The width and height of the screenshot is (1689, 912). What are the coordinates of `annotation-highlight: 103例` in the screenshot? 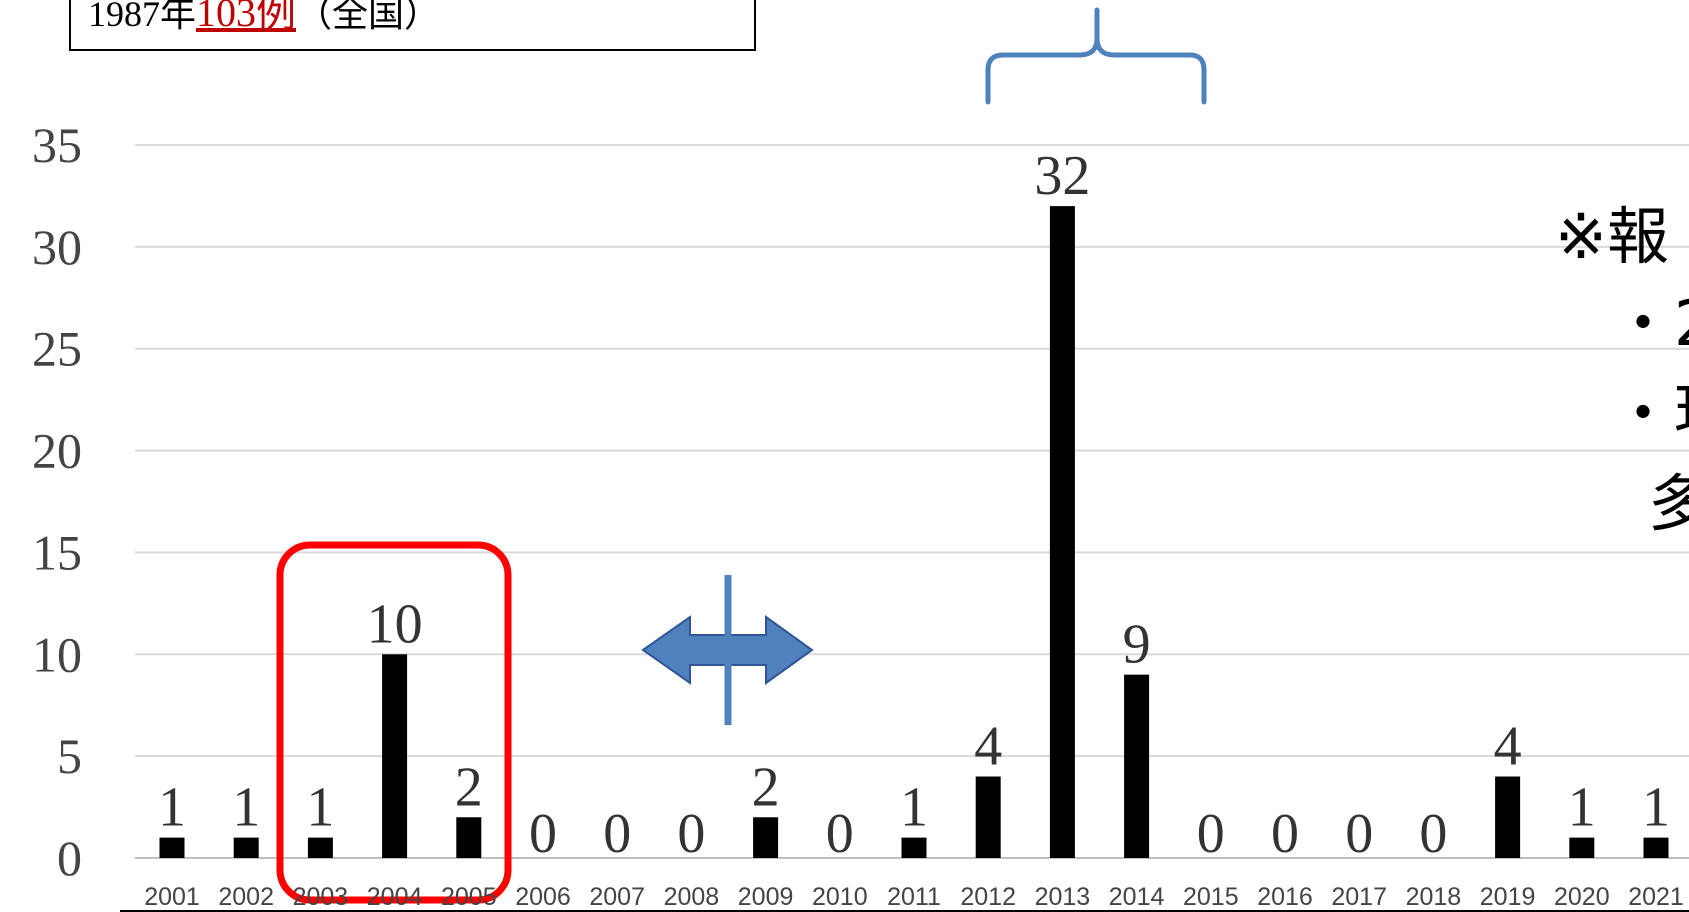 It's located at (246, 17).